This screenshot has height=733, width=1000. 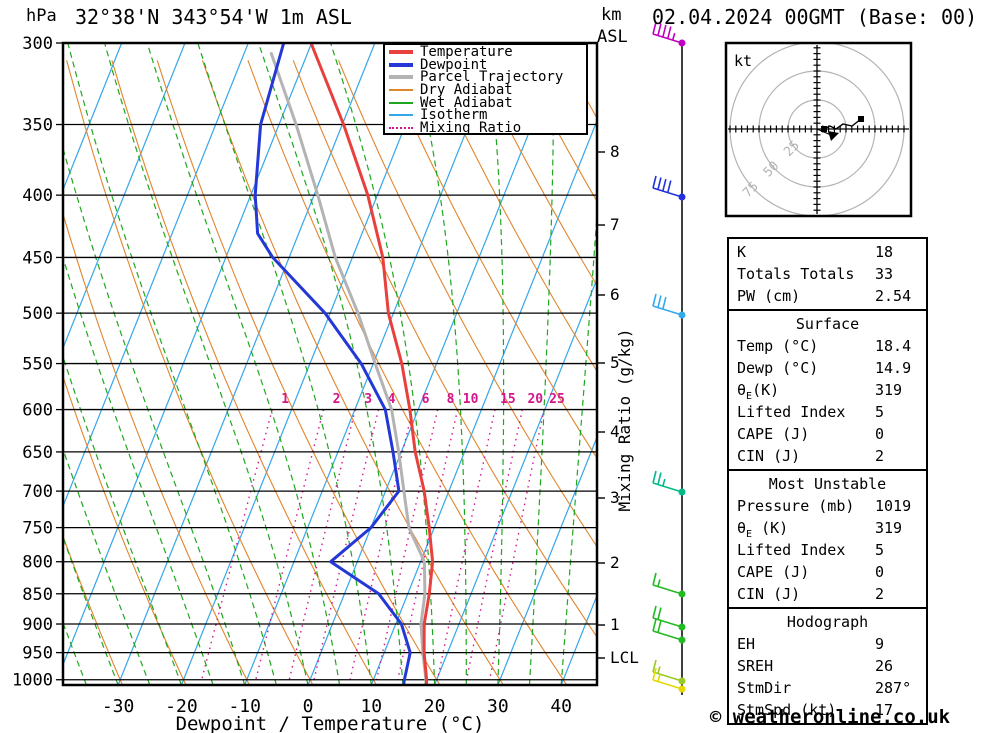 What do you see at coordinates (368, 399) in the screenshot?
I see `svg-text: 3` at bounding box center [368, 399].